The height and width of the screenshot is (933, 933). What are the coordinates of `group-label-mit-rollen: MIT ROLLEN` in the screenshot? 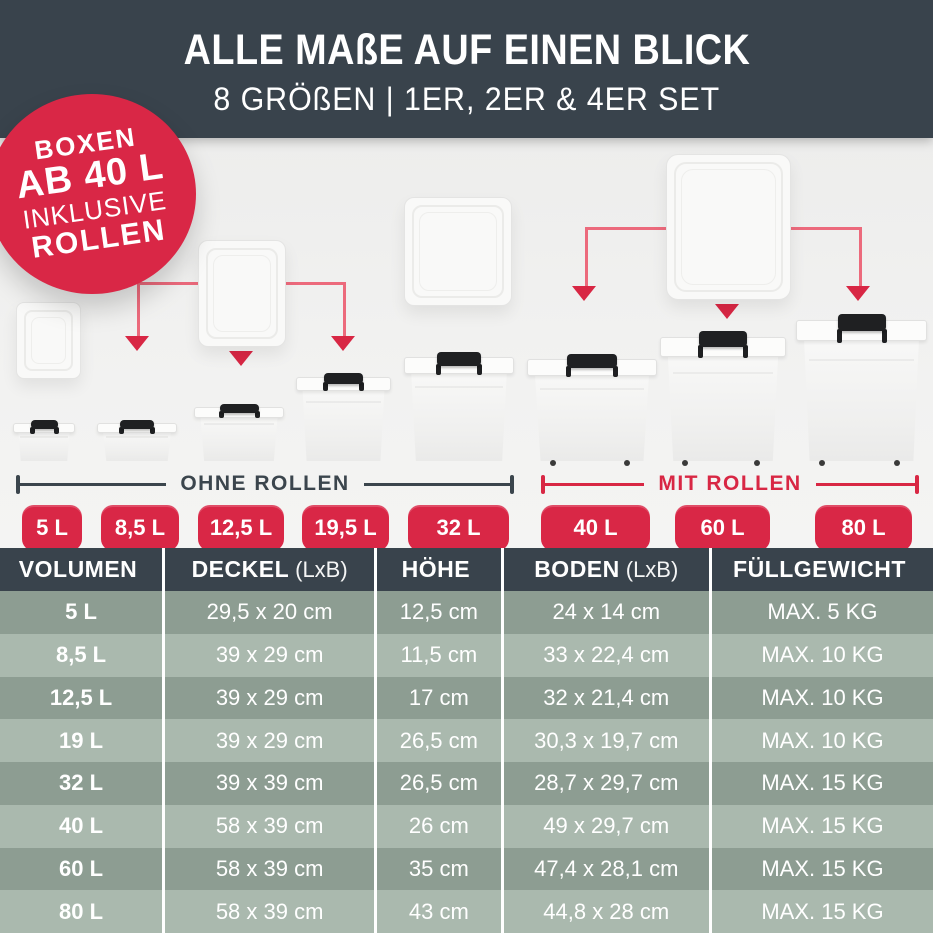 It's located at (730, 483).